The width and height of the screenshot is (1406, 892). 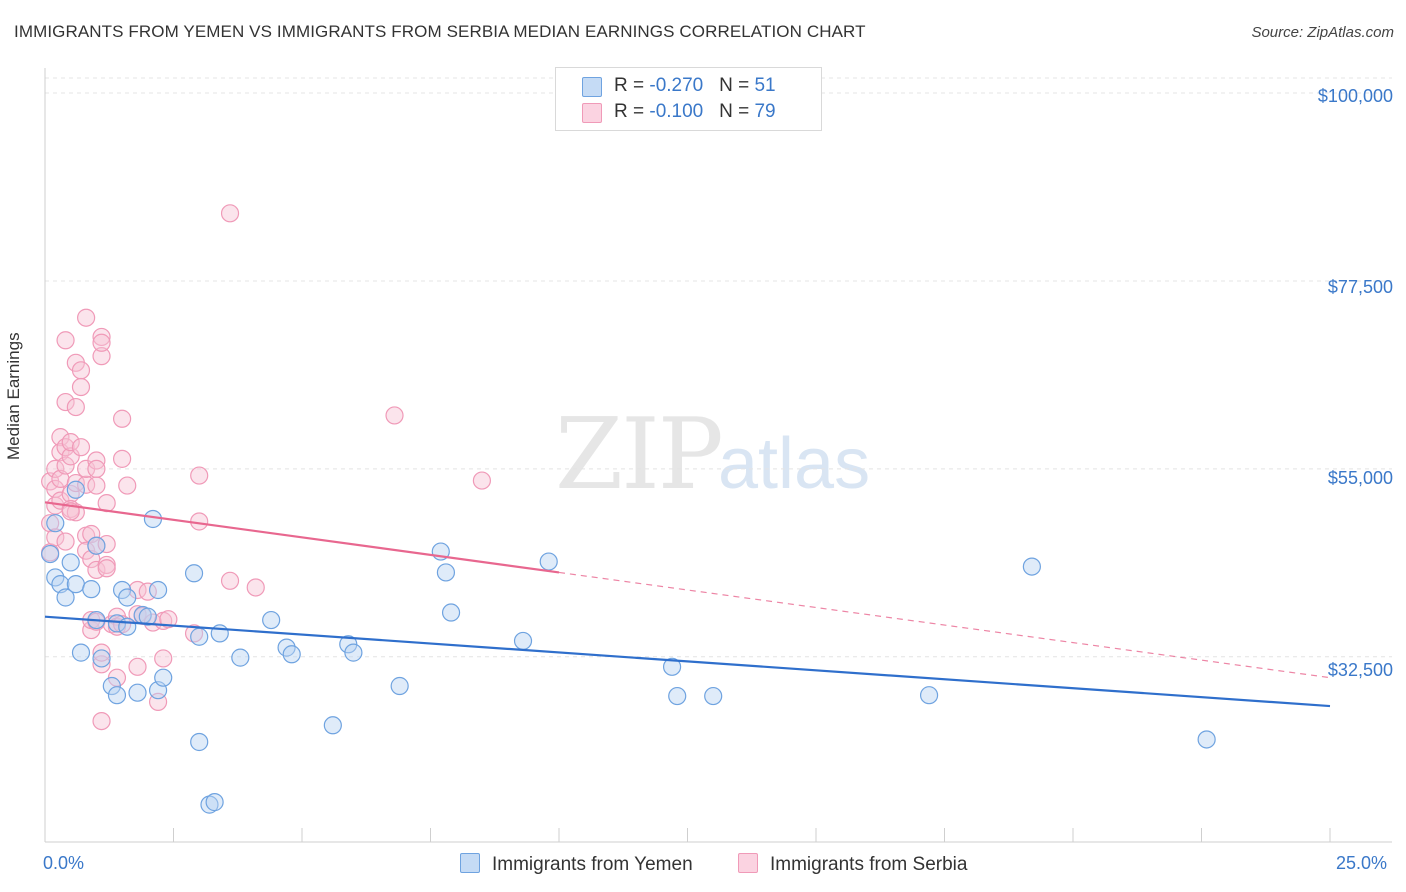 What do you see at coordinates (765, 111) in the screenshot?
I see `n-value: 79` at bounding box center [765, 111].